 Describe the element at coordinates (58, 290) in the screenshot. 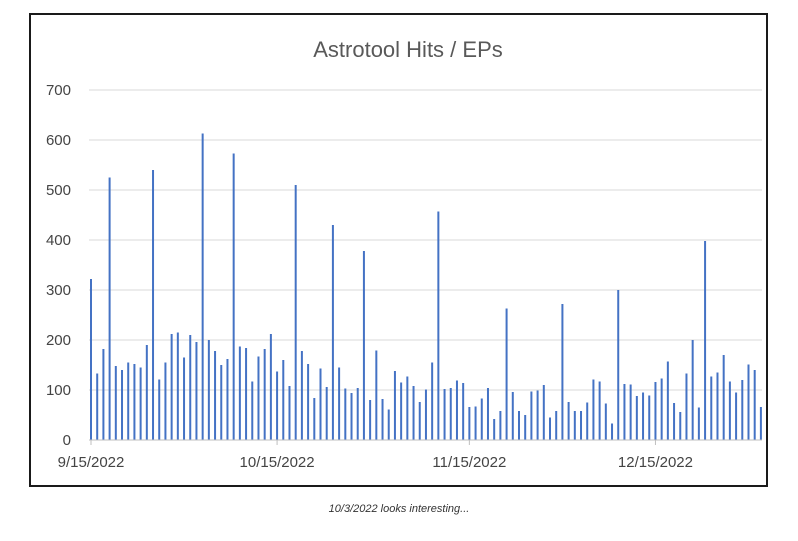

I see `y-tick-label: 300` at that location.